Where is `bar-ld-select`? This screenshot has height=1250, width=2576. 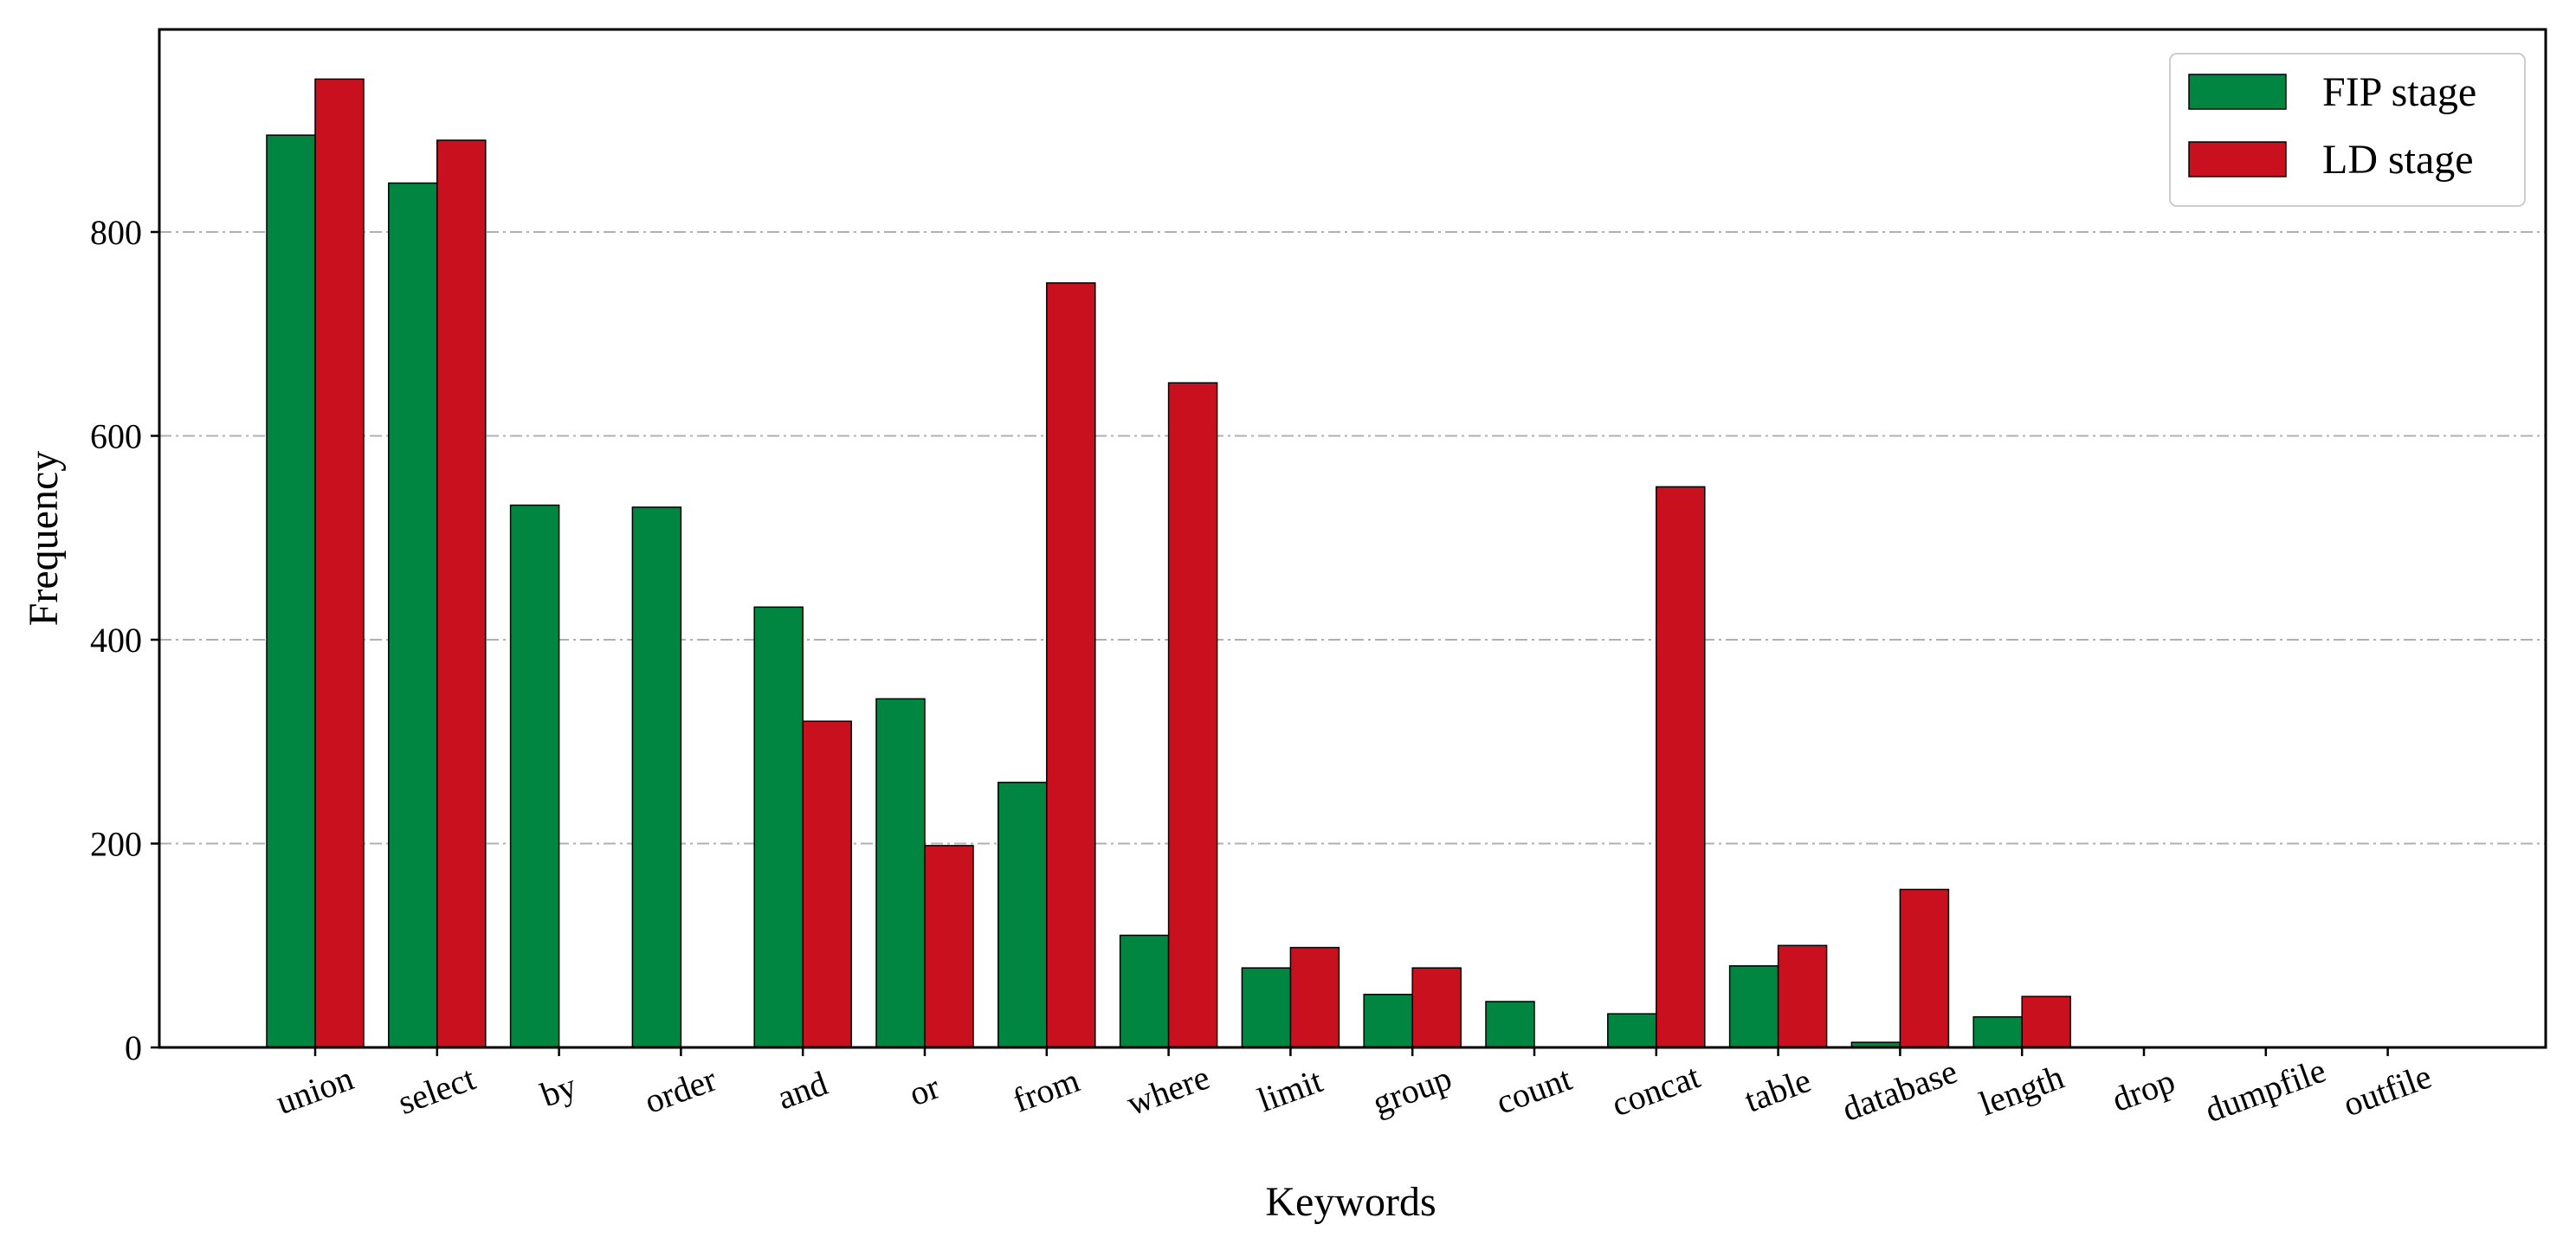
bar-ld-select is located at coordinates (461, 593).